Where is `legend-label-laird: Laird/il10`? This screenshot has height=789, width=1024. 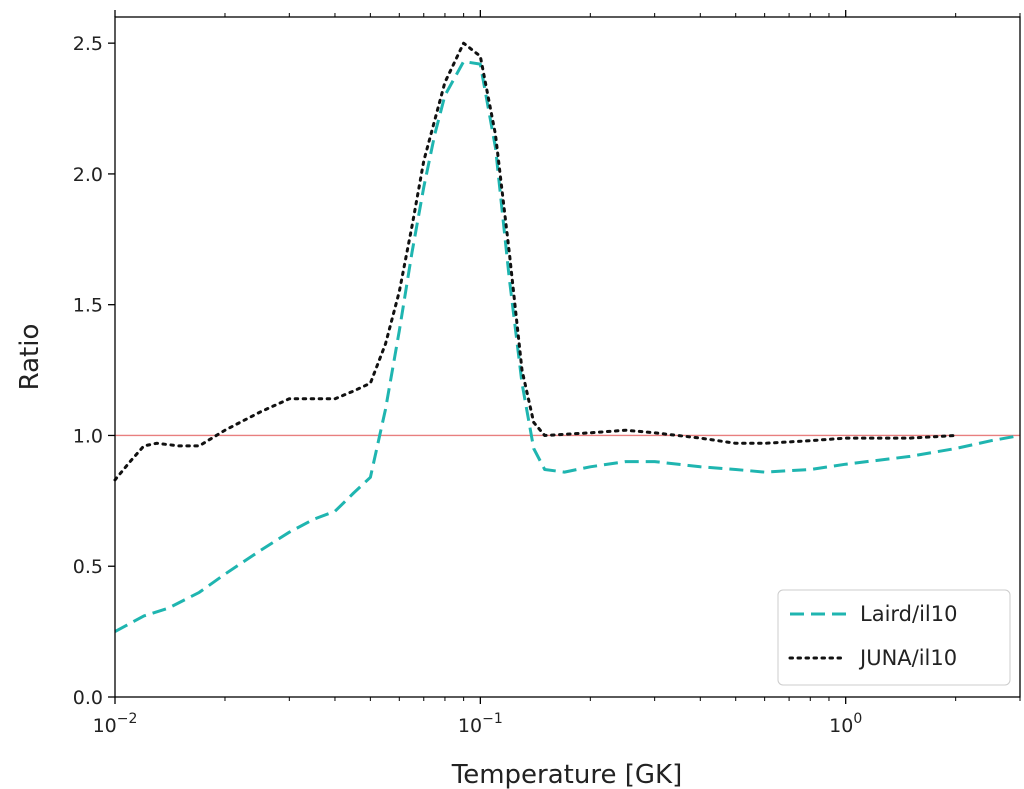
legend-label-laird: Laird/il10 is located at coordinates (908, 614).